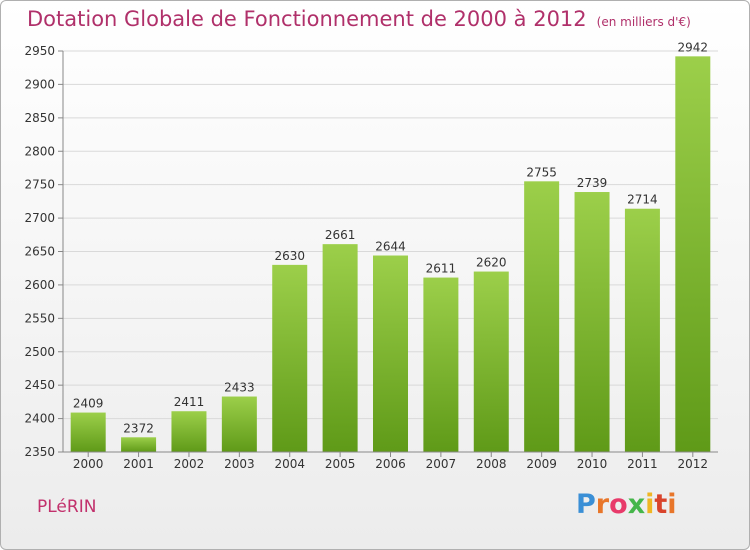 The image size is (750, 550). What do you see at coordinates (189, 431) in the screenshot?
I see `bar-2002` at bounding box center [189, 431].